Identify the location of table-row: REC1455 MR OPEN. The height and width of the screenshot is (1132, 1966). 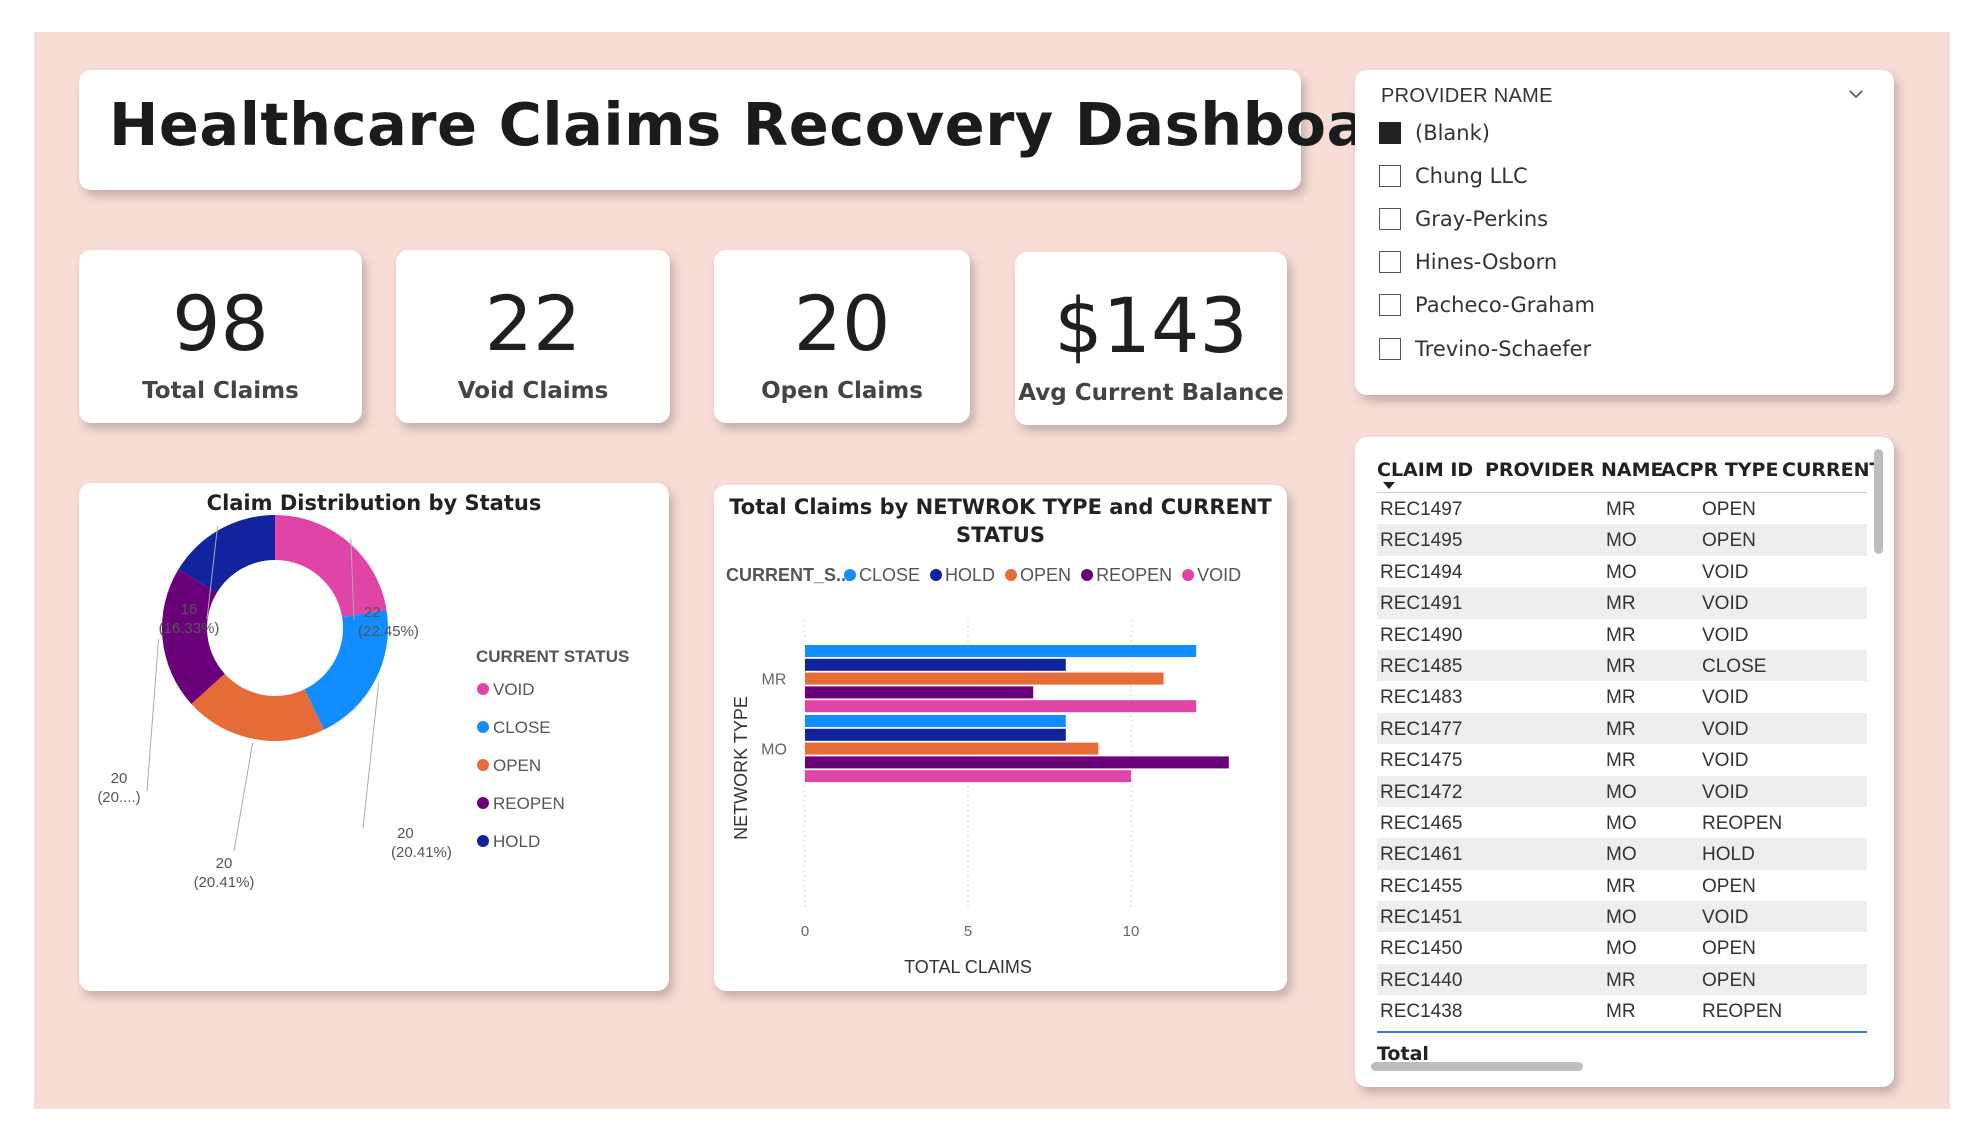
(1622, 885).